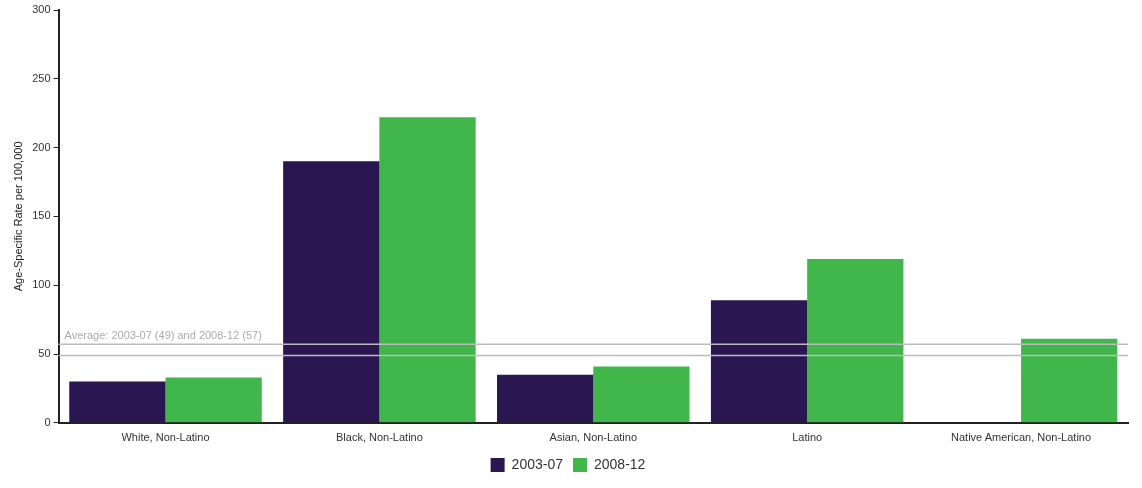 This screenshot has width=1142, height=488. Describe the element at coordinates (1021, 437) in the screenshot. I see `x-tick-label: Native American, Non-Latino` at that location.